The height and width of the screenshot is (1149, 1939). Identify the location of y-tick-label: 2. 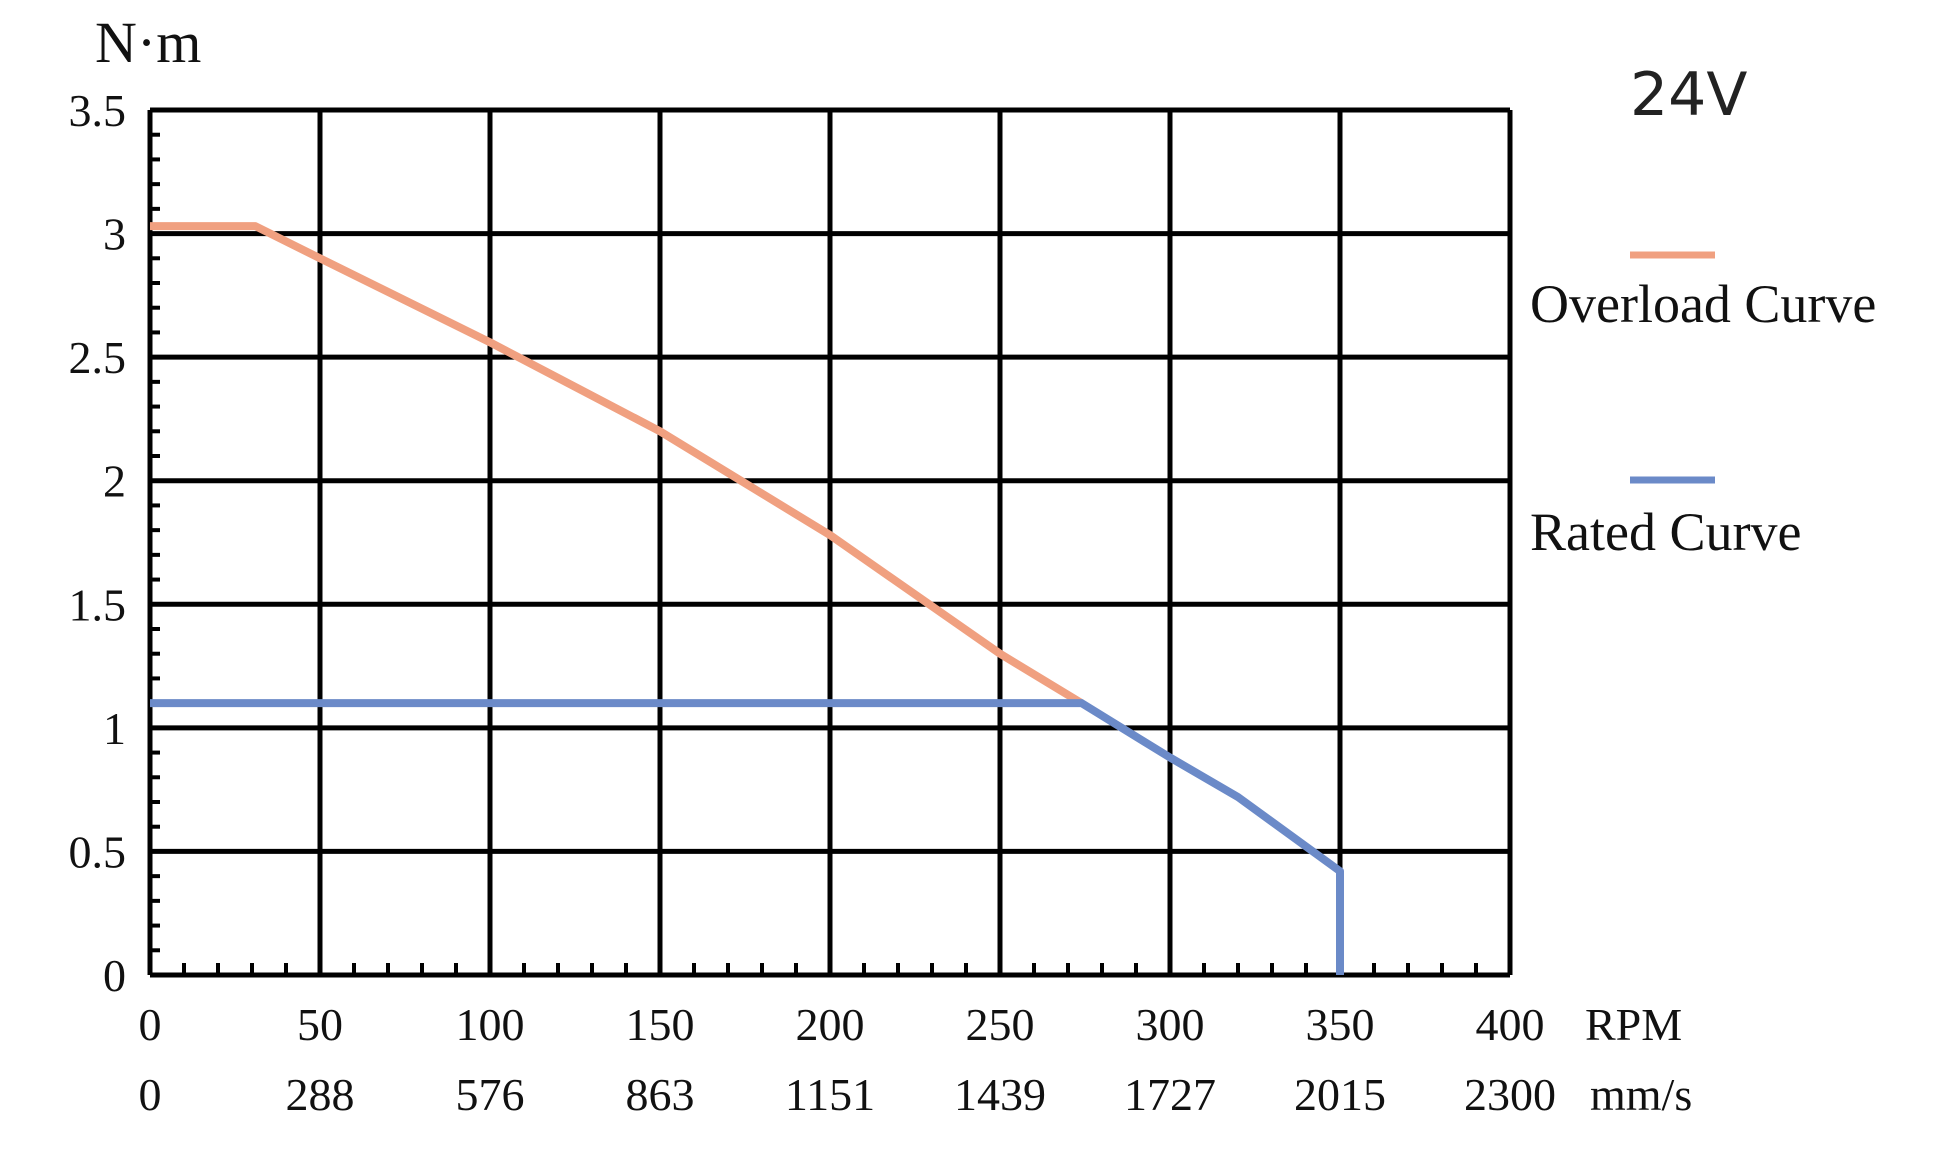
(114, 481).